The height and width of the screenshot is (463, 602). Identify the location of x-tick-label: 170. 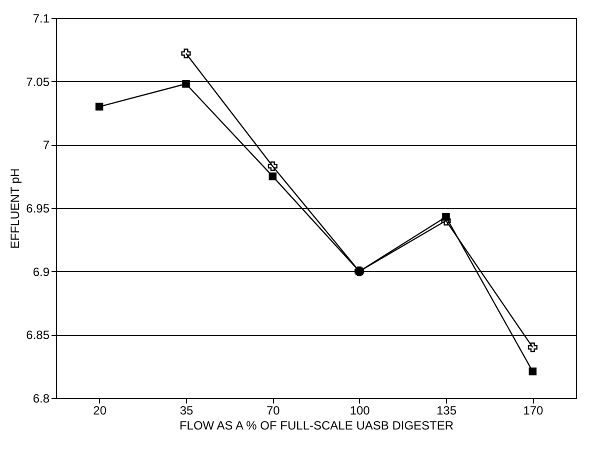
(533, 411).